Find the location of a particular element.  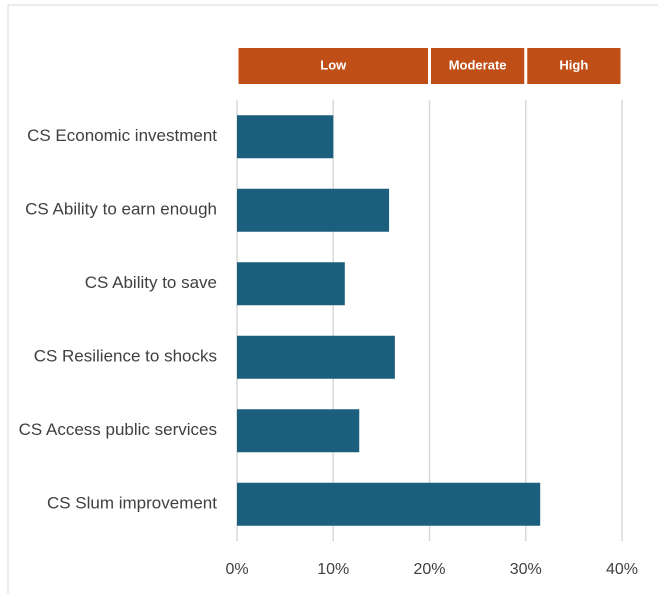

x-tick-label: 10% is located at coordinates (333, 569).